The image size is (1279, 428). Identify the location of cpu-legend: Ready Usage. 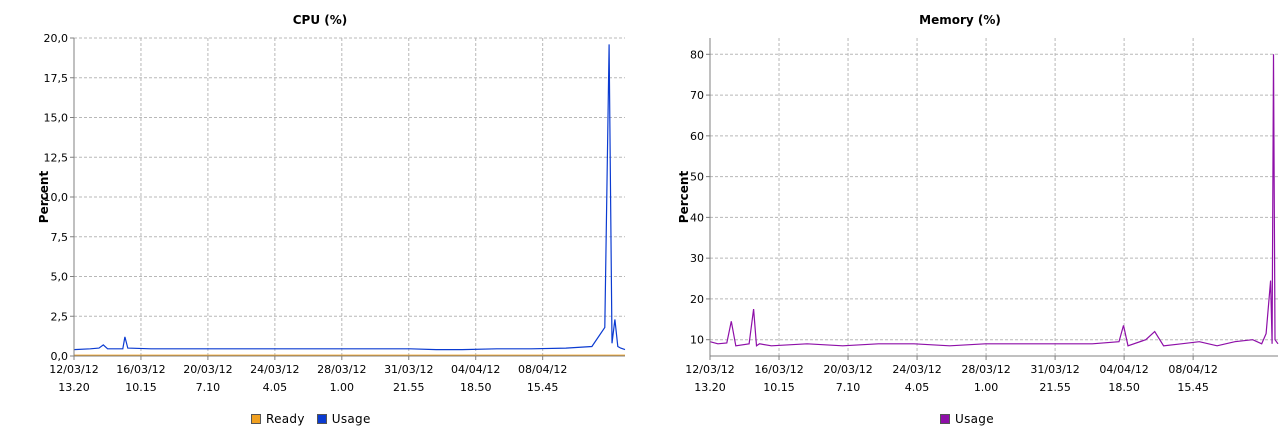
(314, 419).